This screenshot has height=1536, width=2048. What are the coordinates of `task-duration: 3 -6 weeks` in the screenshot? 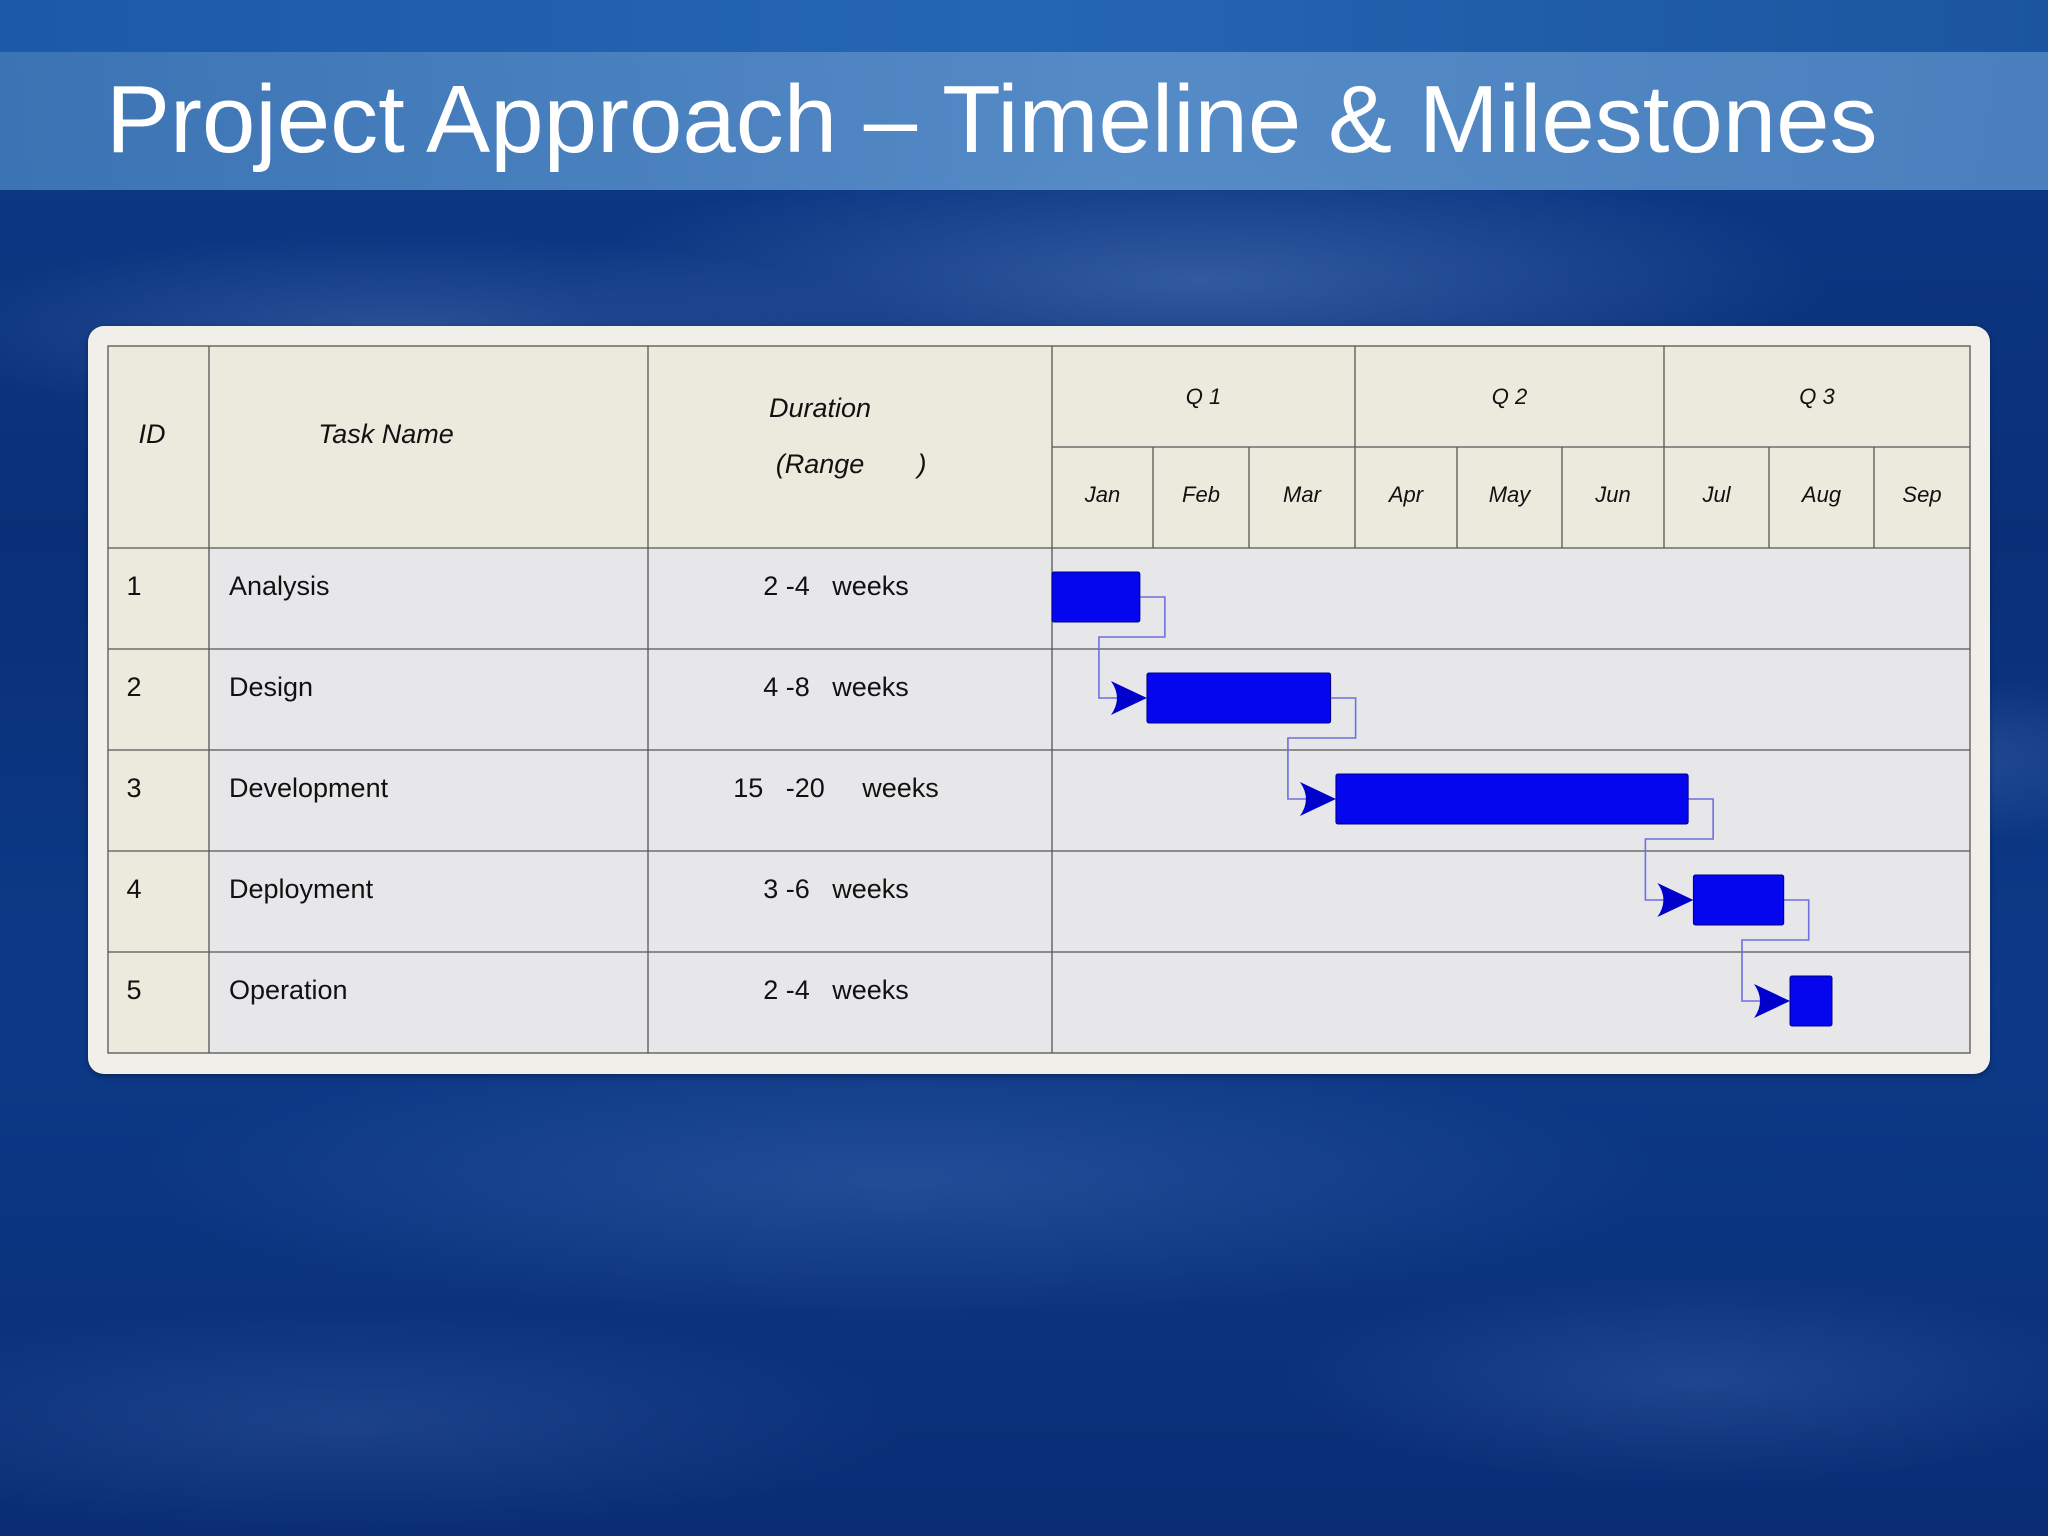 It's located at (836, 889).